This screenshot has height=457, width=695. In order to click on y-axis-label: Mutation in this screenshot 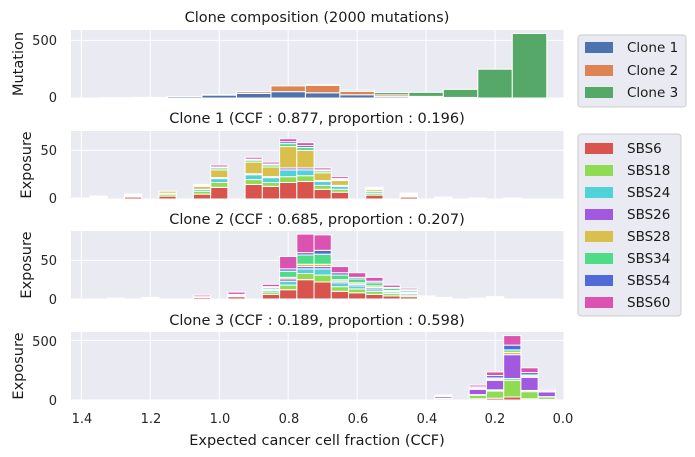, I will do `click(19, 64)`.